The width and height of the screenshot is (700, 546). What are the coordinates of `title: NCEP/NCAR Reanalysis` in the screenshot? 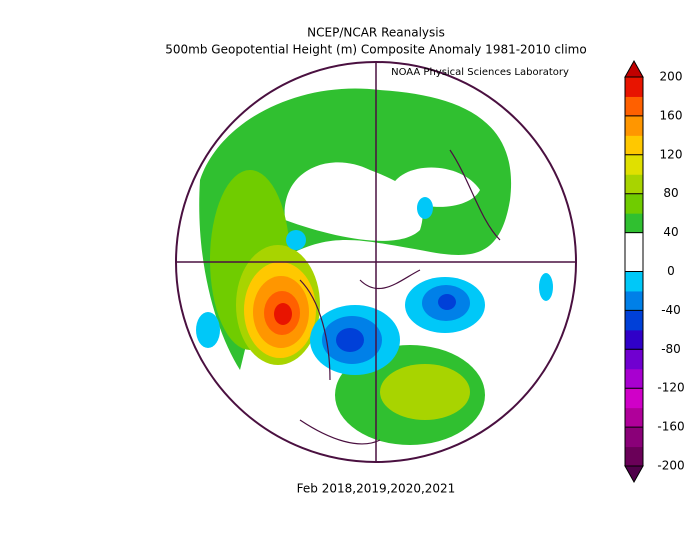 It's located at (376, 33).